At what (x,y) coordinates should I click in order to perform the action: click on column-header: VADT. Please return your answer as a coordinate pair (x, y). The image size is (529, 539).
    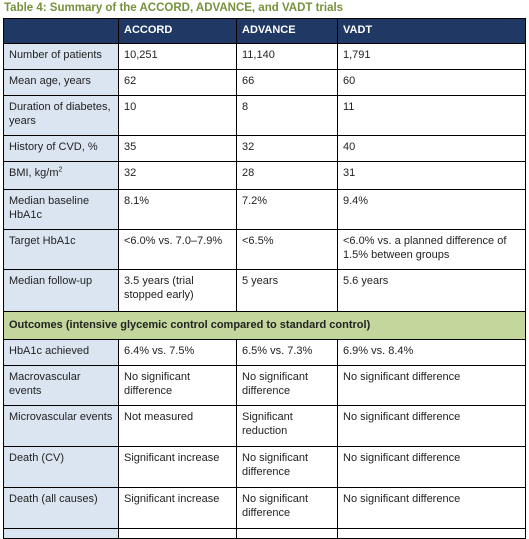
    Looking at the image, I should click on (431, 31).